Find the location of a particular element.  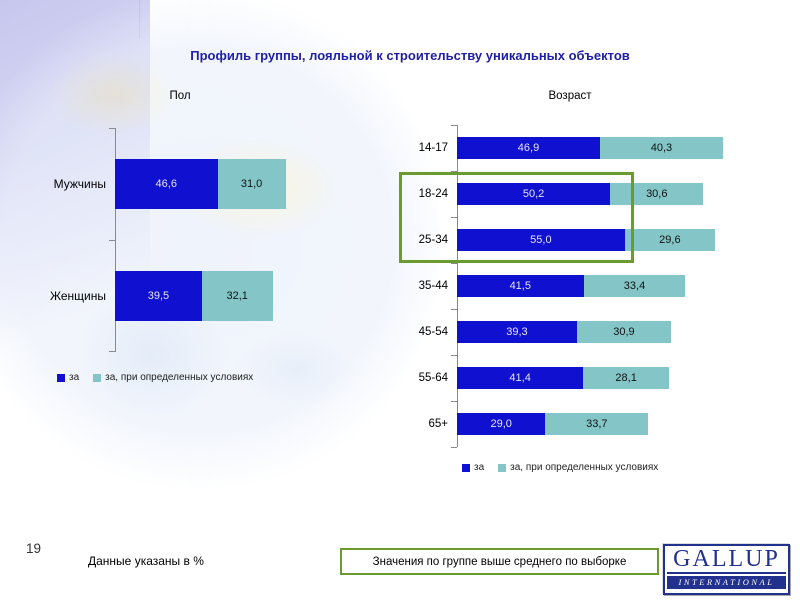

stacked-bar: 39,5 32,1 is located at coordinates (194, 296).